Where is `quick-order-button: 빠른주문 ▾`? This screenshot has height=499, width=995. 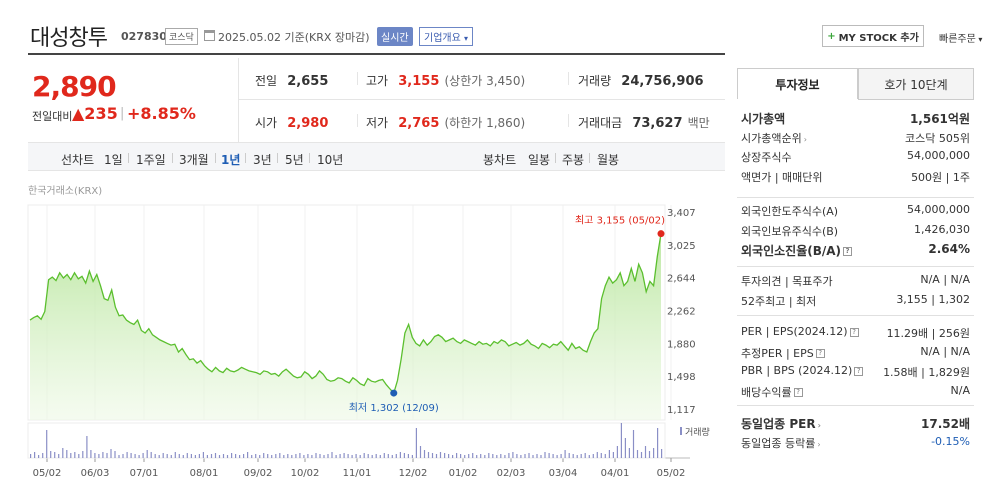 quick-order-button: 빠른주문 ▾ is located at coordinates (960, 37).